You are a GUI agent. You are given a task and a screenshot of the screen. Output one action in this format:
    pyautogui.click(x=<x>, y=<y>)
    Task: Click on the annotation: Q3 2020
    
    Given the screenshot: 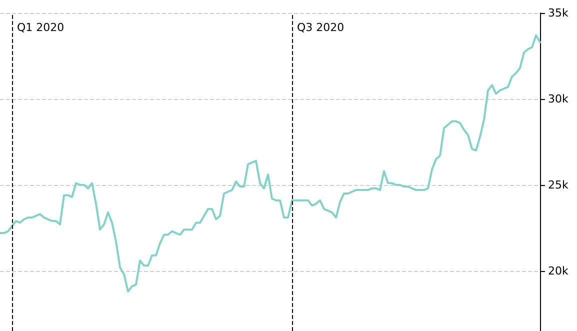 What is the action you would take?
    pyautogui.click(x=320, y=27)
    